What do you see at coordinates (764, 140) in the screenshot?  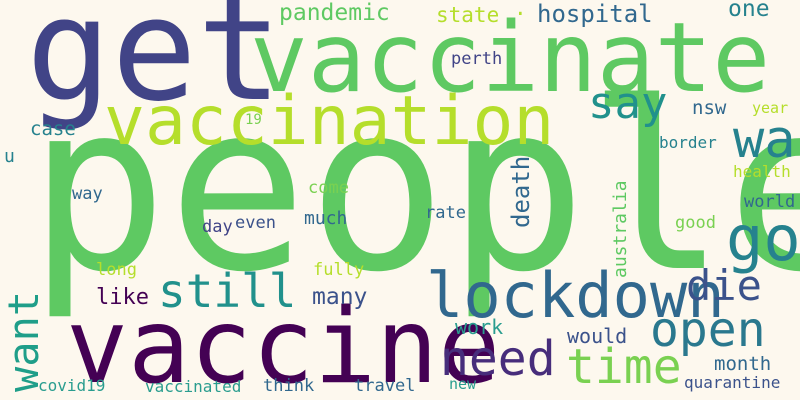 I see `word-wa: wa` at bounding box center [764, 140].